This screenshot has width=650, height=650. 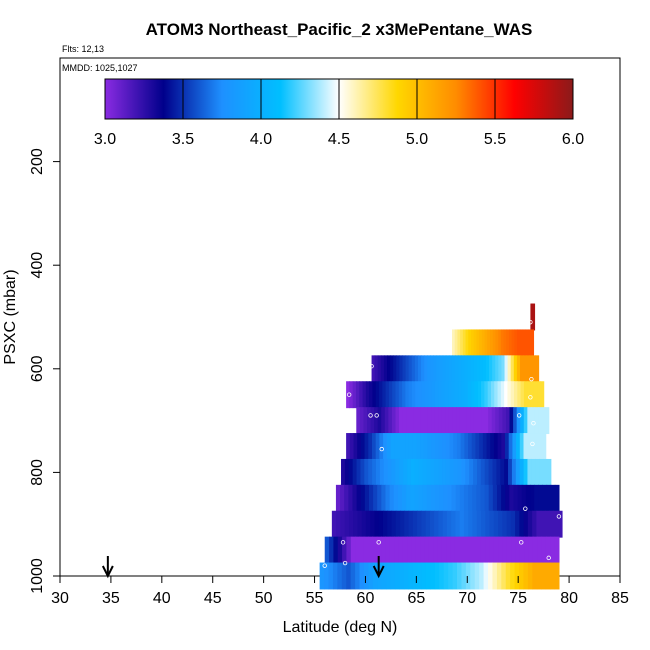 I want to click on flight-arrow-head, so click(x=107, y=572).